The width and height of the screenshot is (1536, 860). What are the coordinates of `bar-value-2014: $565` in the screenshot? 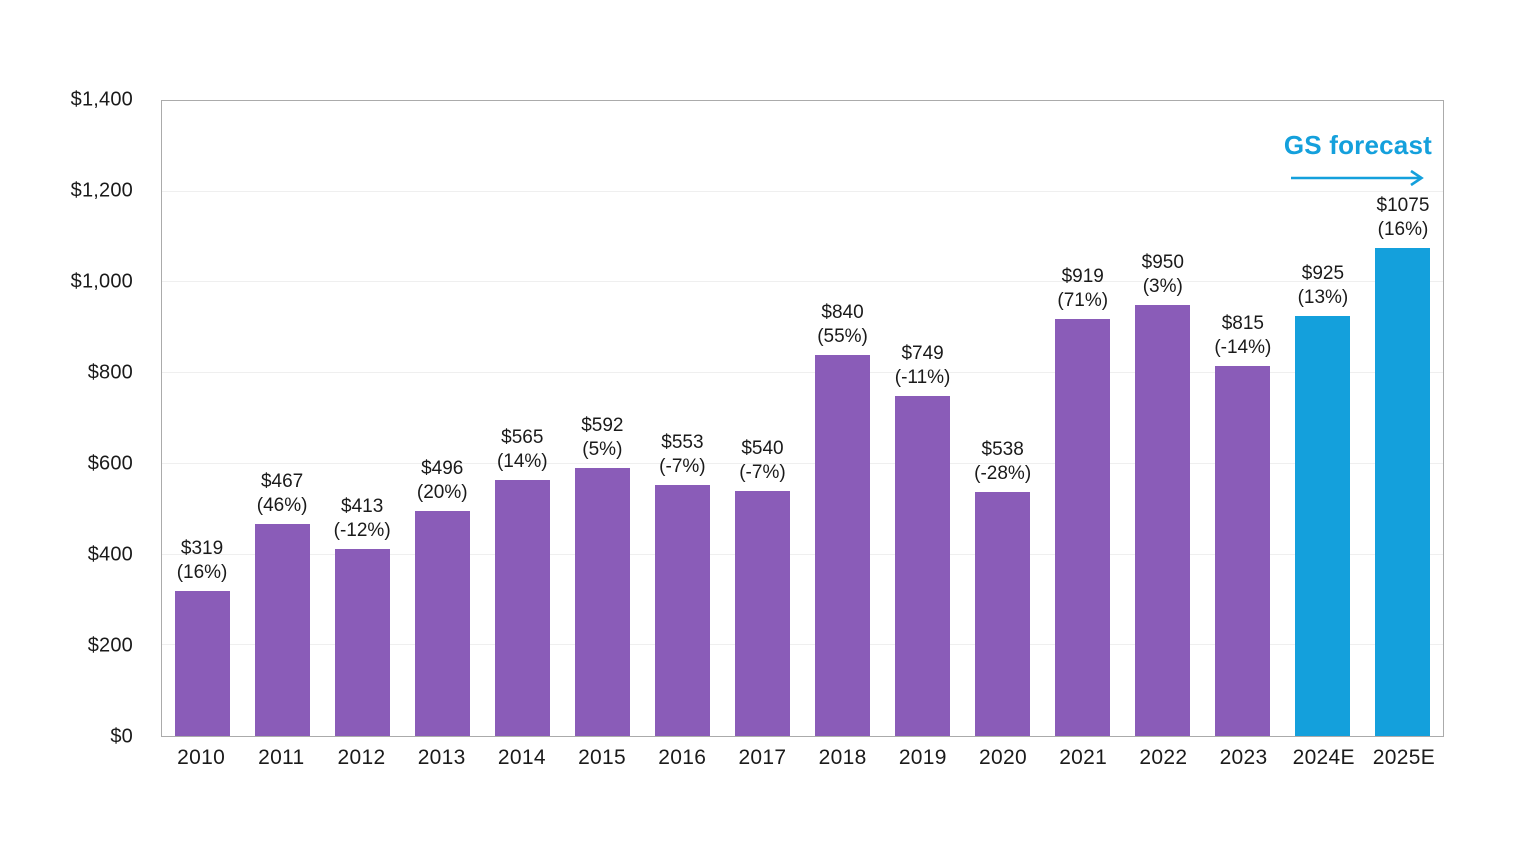 It's located at (522, 437).